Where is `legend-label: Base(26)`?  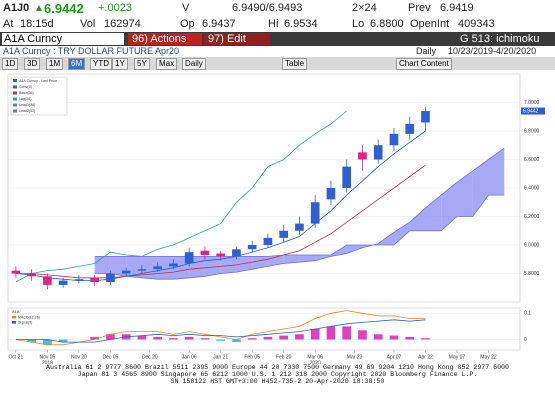
legend-label: Base(26) is located at coordinates (26, 93).